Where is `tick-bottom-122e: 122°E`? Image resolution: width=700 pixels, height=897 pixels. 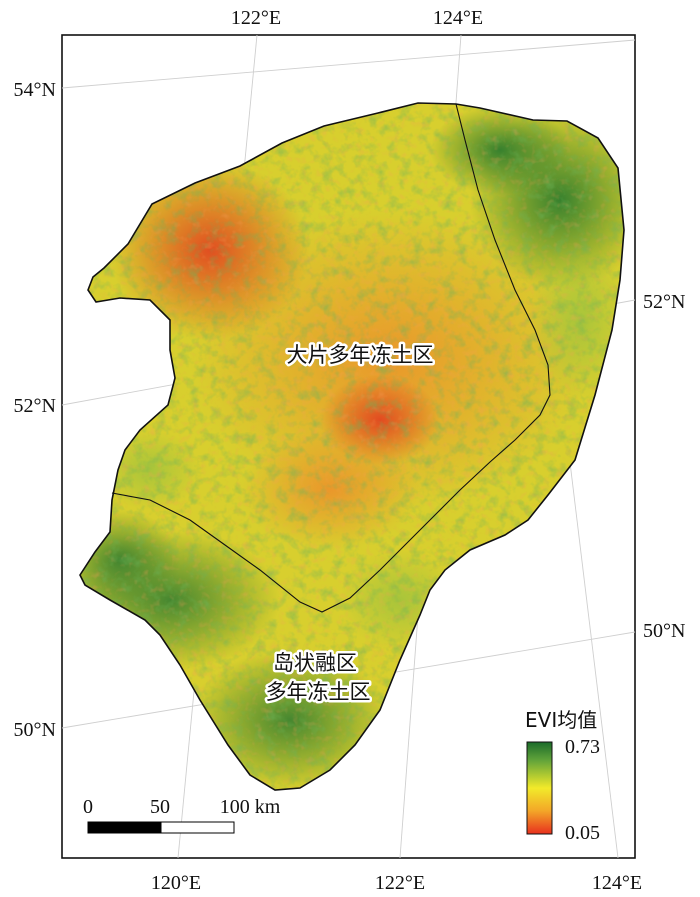
tick-bottom-122e: 122°E is located at coordinates (400, 883).